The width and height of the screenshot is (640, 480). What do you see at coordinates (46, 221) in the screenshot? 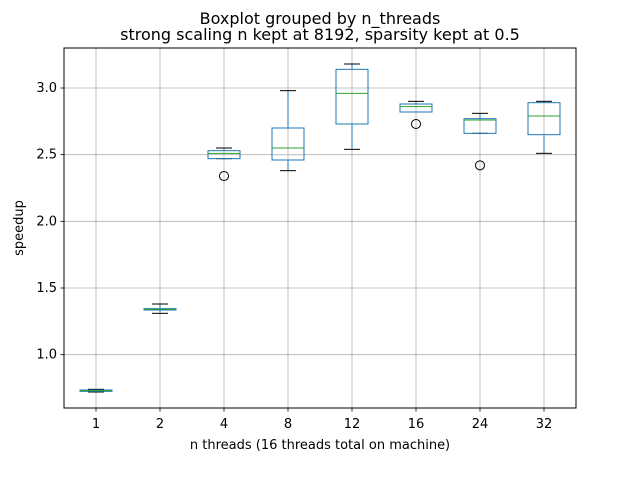
I see `y-tick-label: 2.0` at bounding box center [46, 221].